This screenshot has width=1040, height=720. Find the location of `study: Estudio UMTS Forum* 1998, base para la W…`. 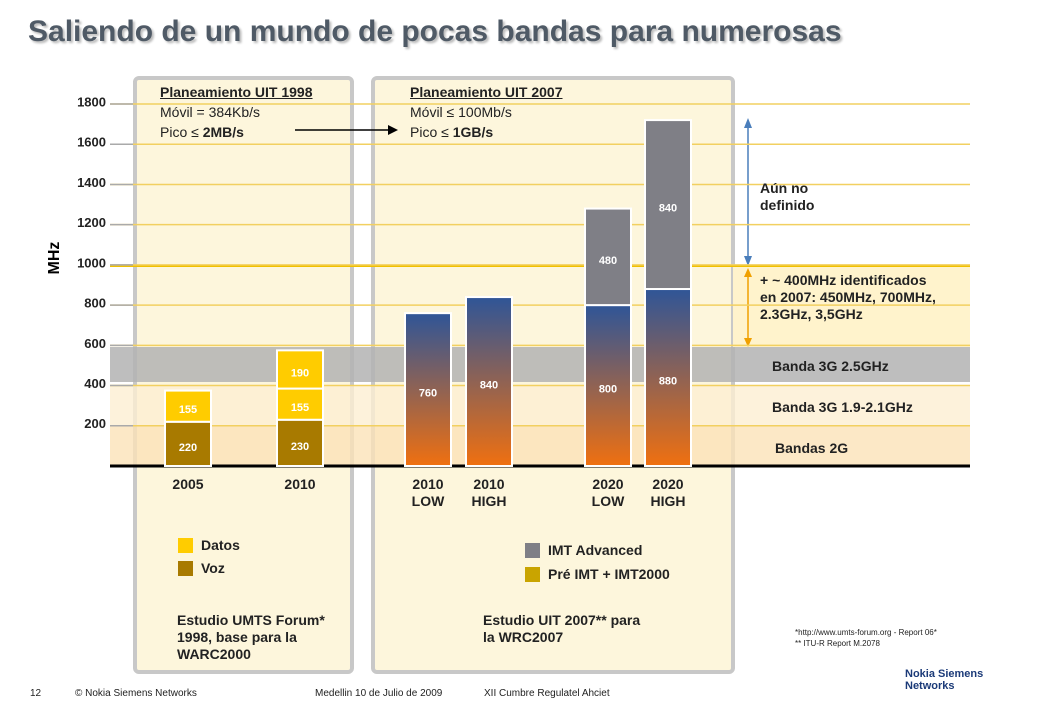

study: Estudio UMTS Forum* 1998, base para la W… is located at coordinates (251, 637).